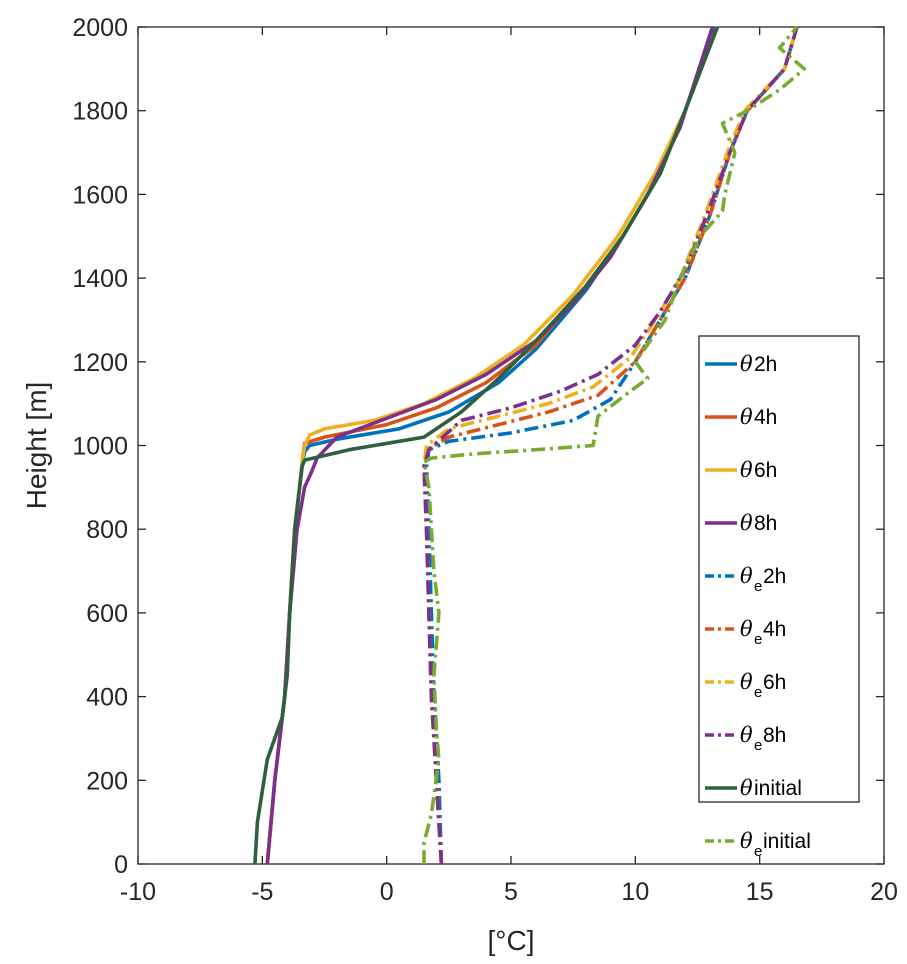 The width and height of the screenshot is (907, 964). I want to click on y-tick-label: 1200, so click(100, 363).